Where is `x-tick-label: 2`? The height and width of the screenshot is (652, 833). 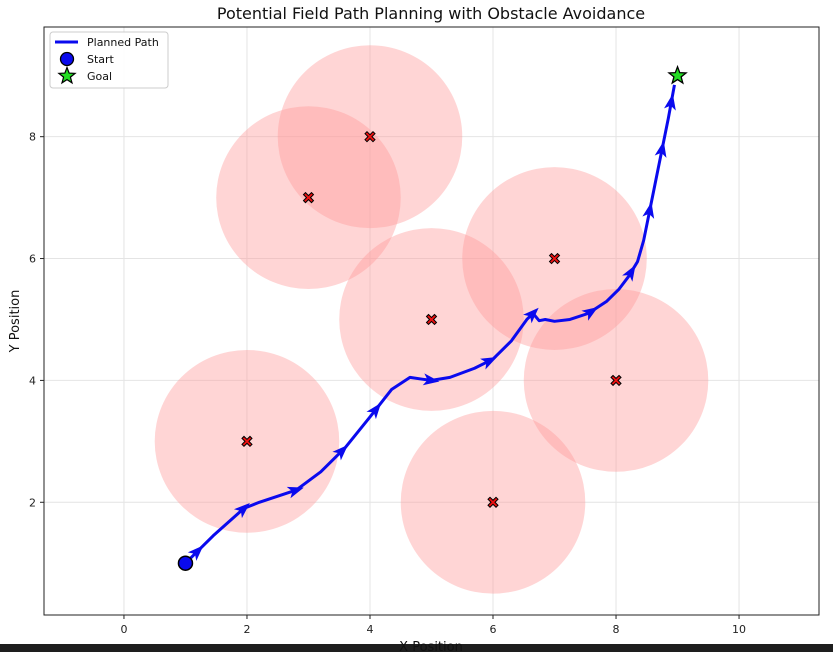 x-tick-label: 2 is located at coordinates (246, 629).